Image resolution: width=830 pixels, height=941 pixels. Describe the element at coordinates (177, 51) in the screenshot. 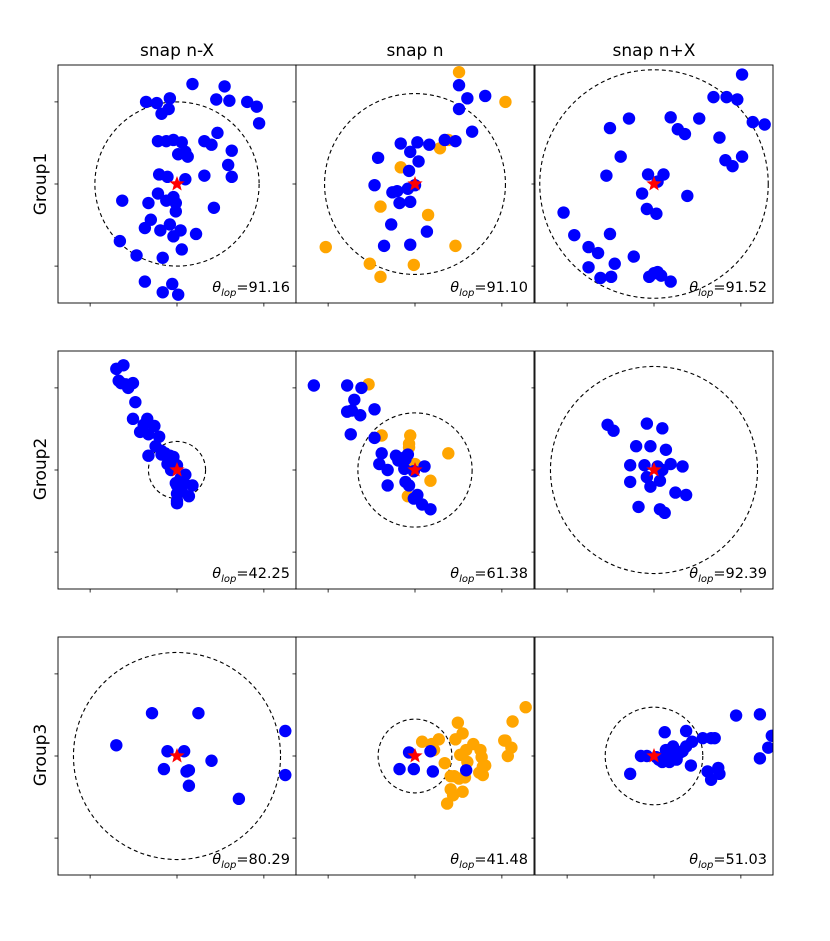

I see `column-title-snap-n-minus-x: snap n-X` at that location.